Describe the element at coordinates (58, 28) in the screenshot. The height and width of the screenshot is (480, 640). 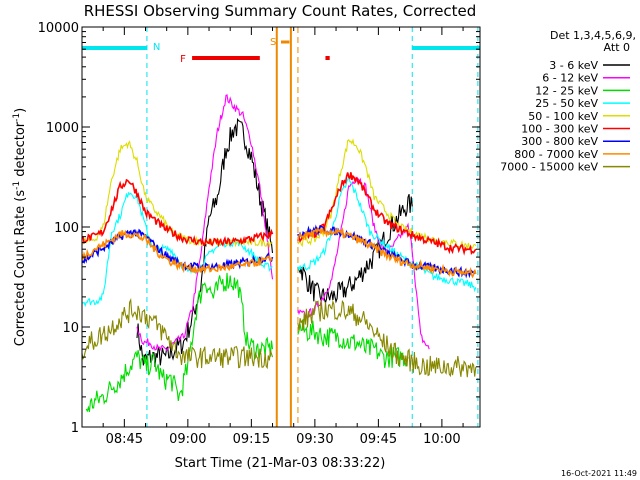
I see `y-tick-label: 10000` at that location.